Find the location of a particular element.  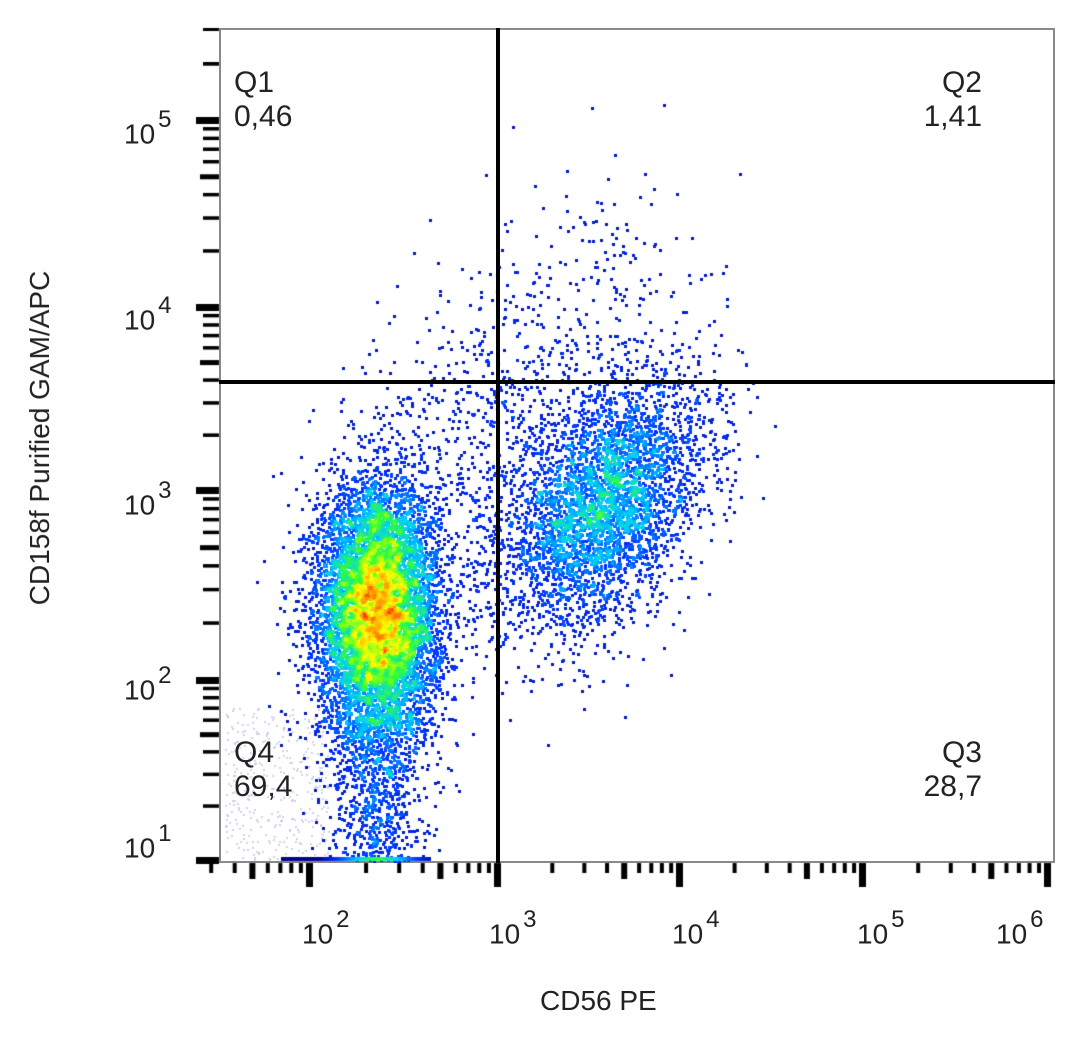

q3-name: Q3 is located at coordinates (961, 752).